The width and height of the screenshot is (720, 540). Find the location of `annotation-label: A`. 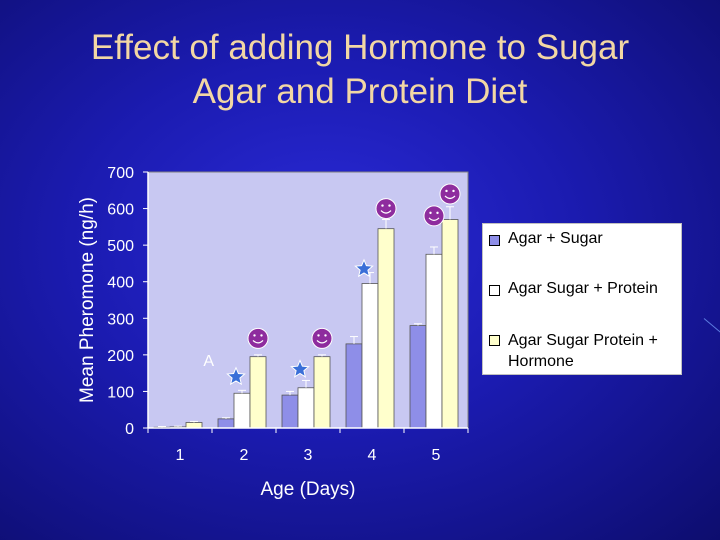

annotation-label: A is located at coordinates (208, 361).